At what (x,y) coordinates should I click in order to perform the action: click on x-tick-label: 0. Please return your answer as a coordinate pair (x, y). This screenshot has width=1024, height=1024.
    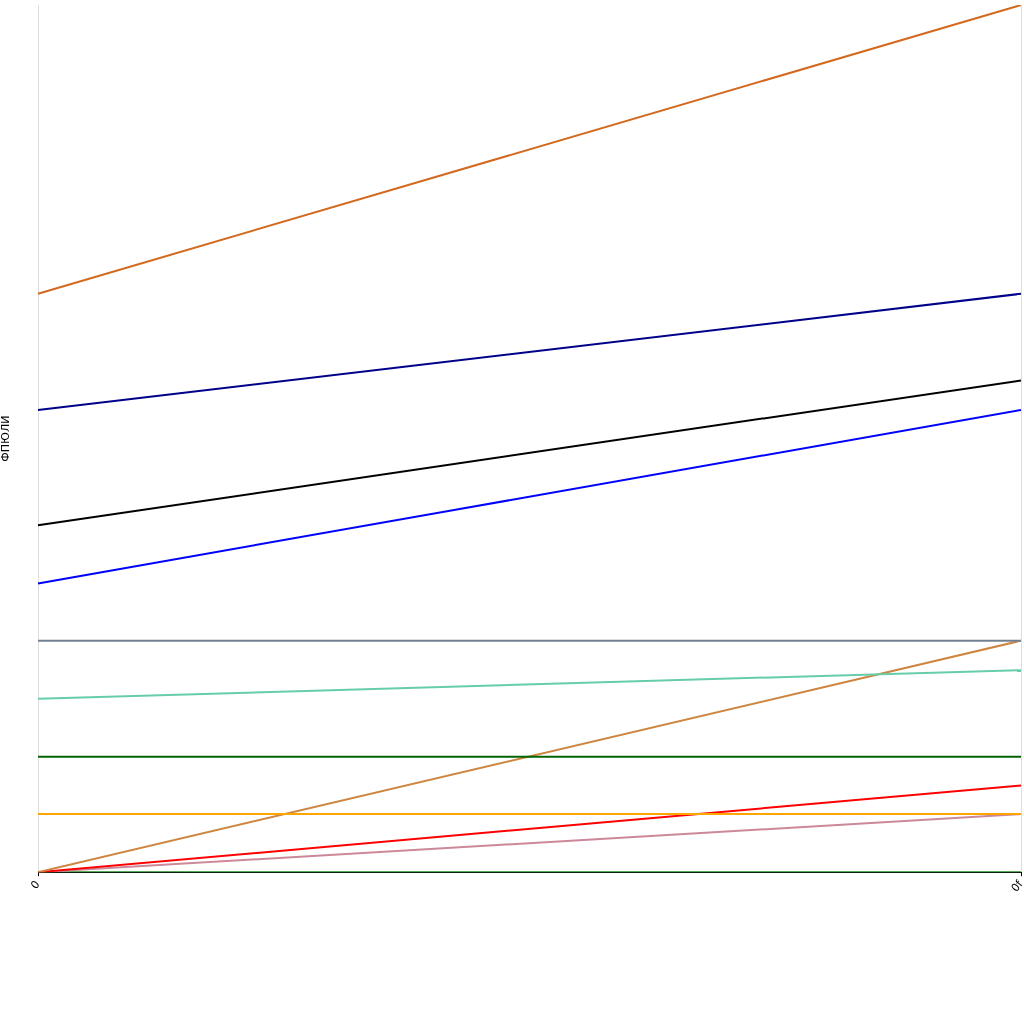
    Looking at the image, I should click on (35, 884).